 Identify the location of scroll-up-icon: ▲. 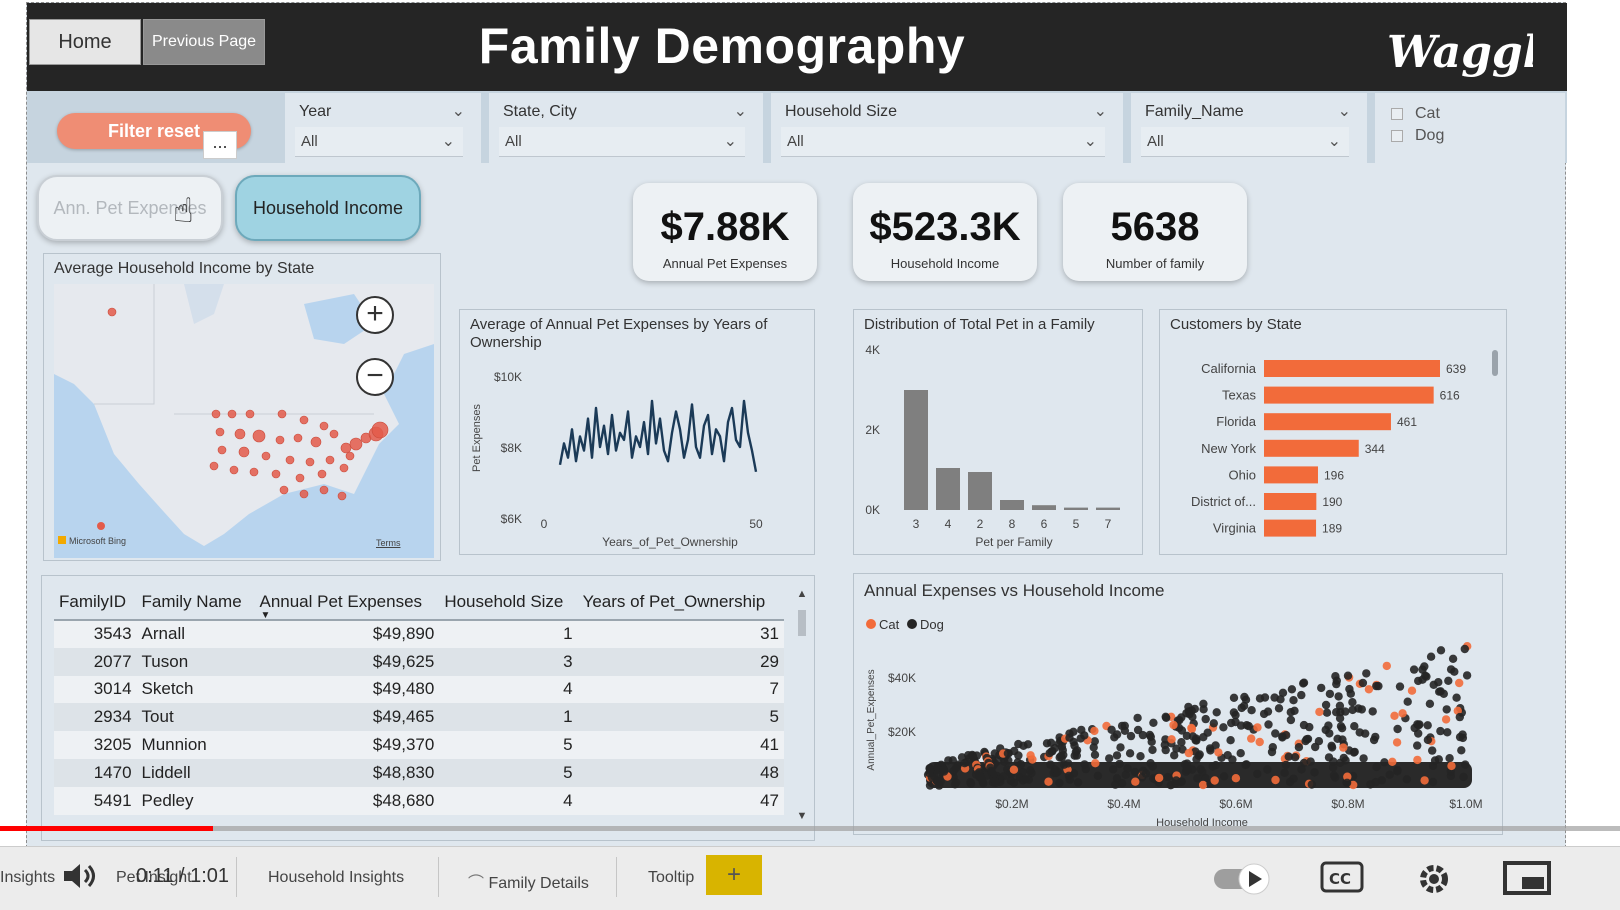
(802, 594).